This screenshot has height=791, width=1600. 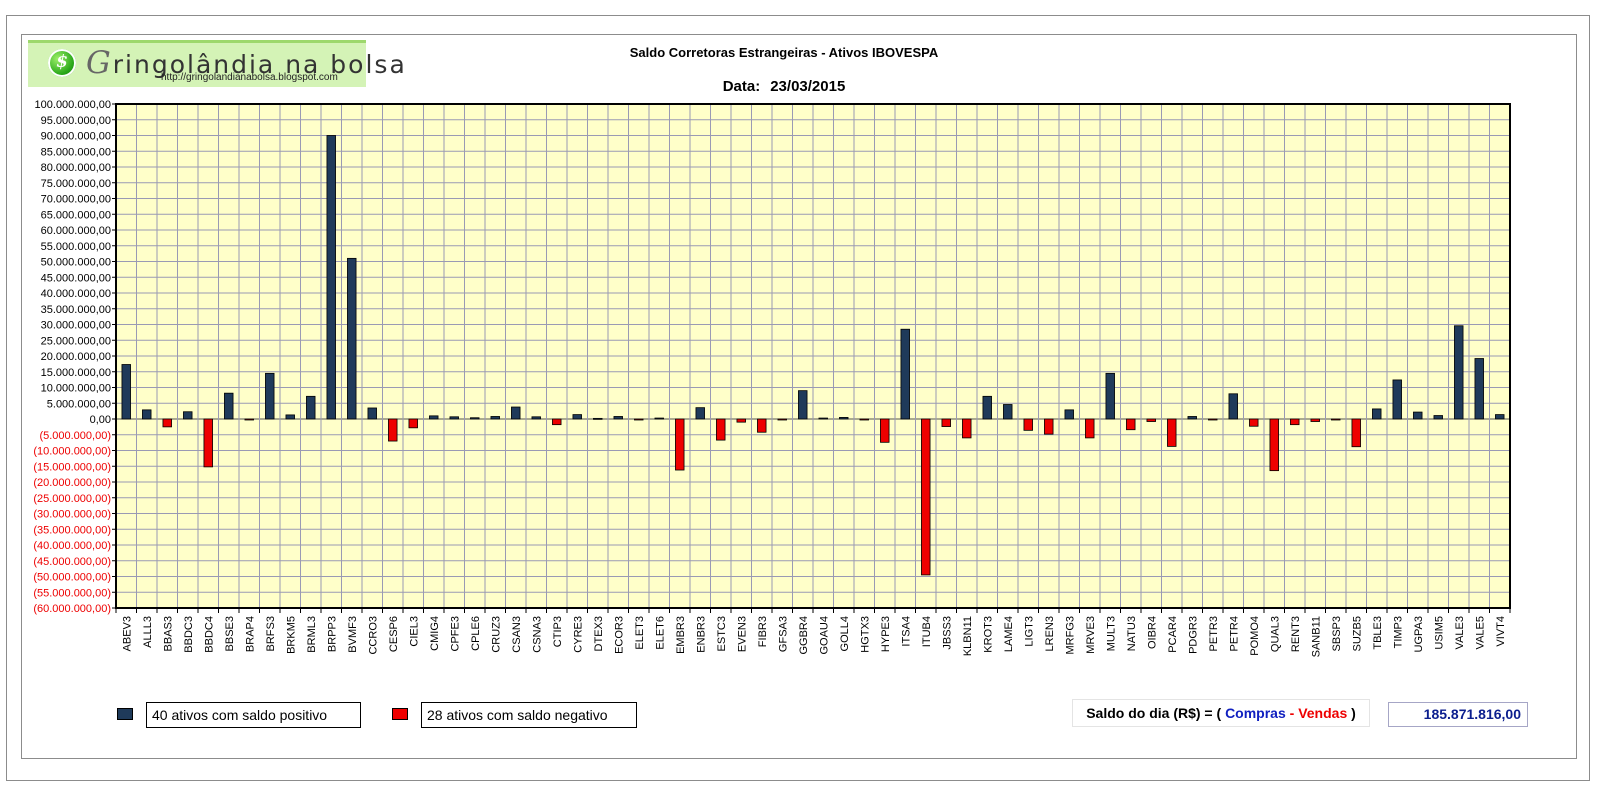 What do you see at coordinates (660, 633) in the screenshot?
I see `x-tick-label: ELET6` at bounding box center [660, 633].